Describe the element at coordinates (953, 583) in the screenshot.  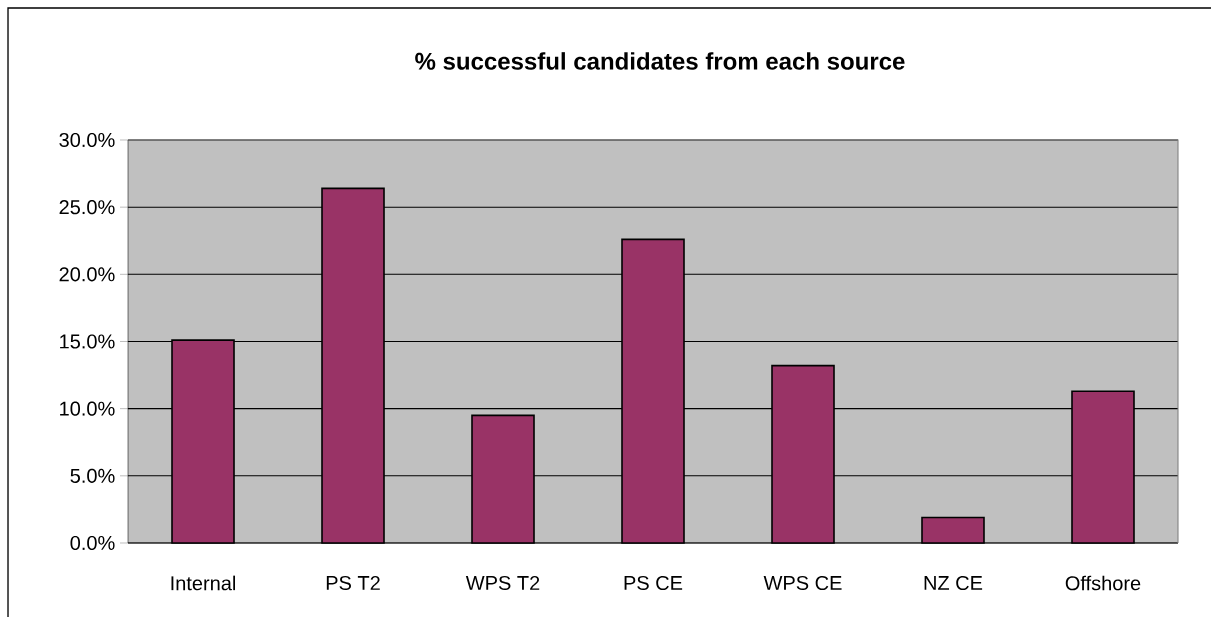
I see `x-tick-label: NZ CE` at that location.